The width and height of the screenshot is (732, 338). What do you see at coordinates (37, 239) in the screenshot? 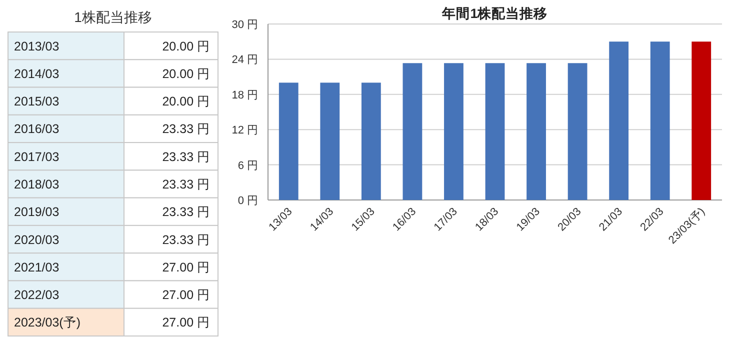
I see `category-label: 2020/03` at bounding box center [37, 239].